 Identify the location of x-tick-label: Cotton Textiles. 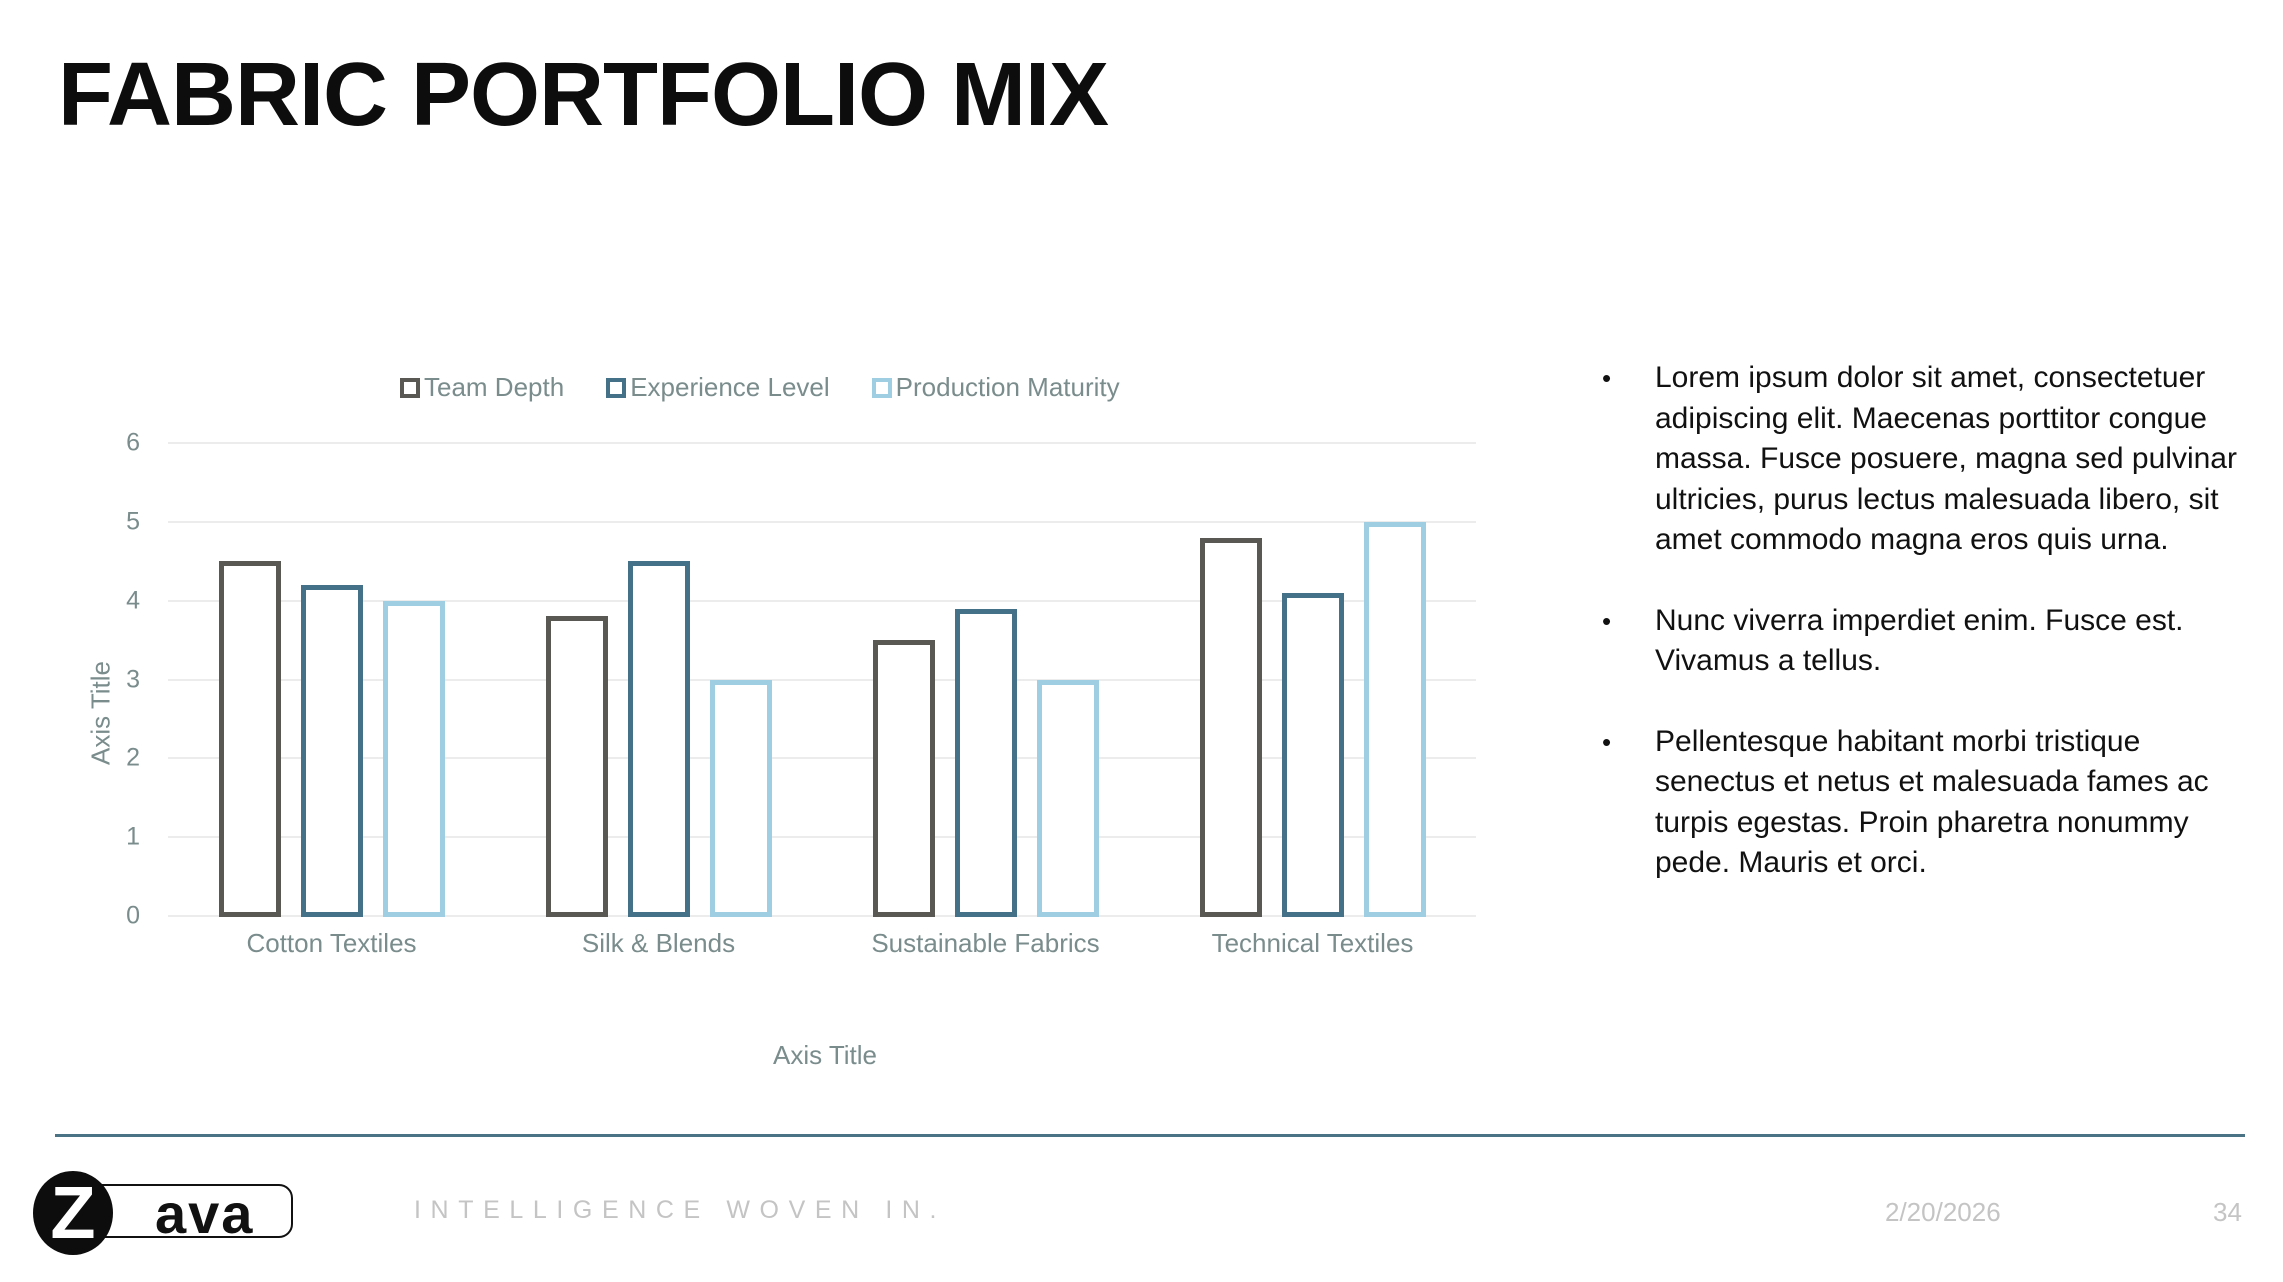
(331, 943).